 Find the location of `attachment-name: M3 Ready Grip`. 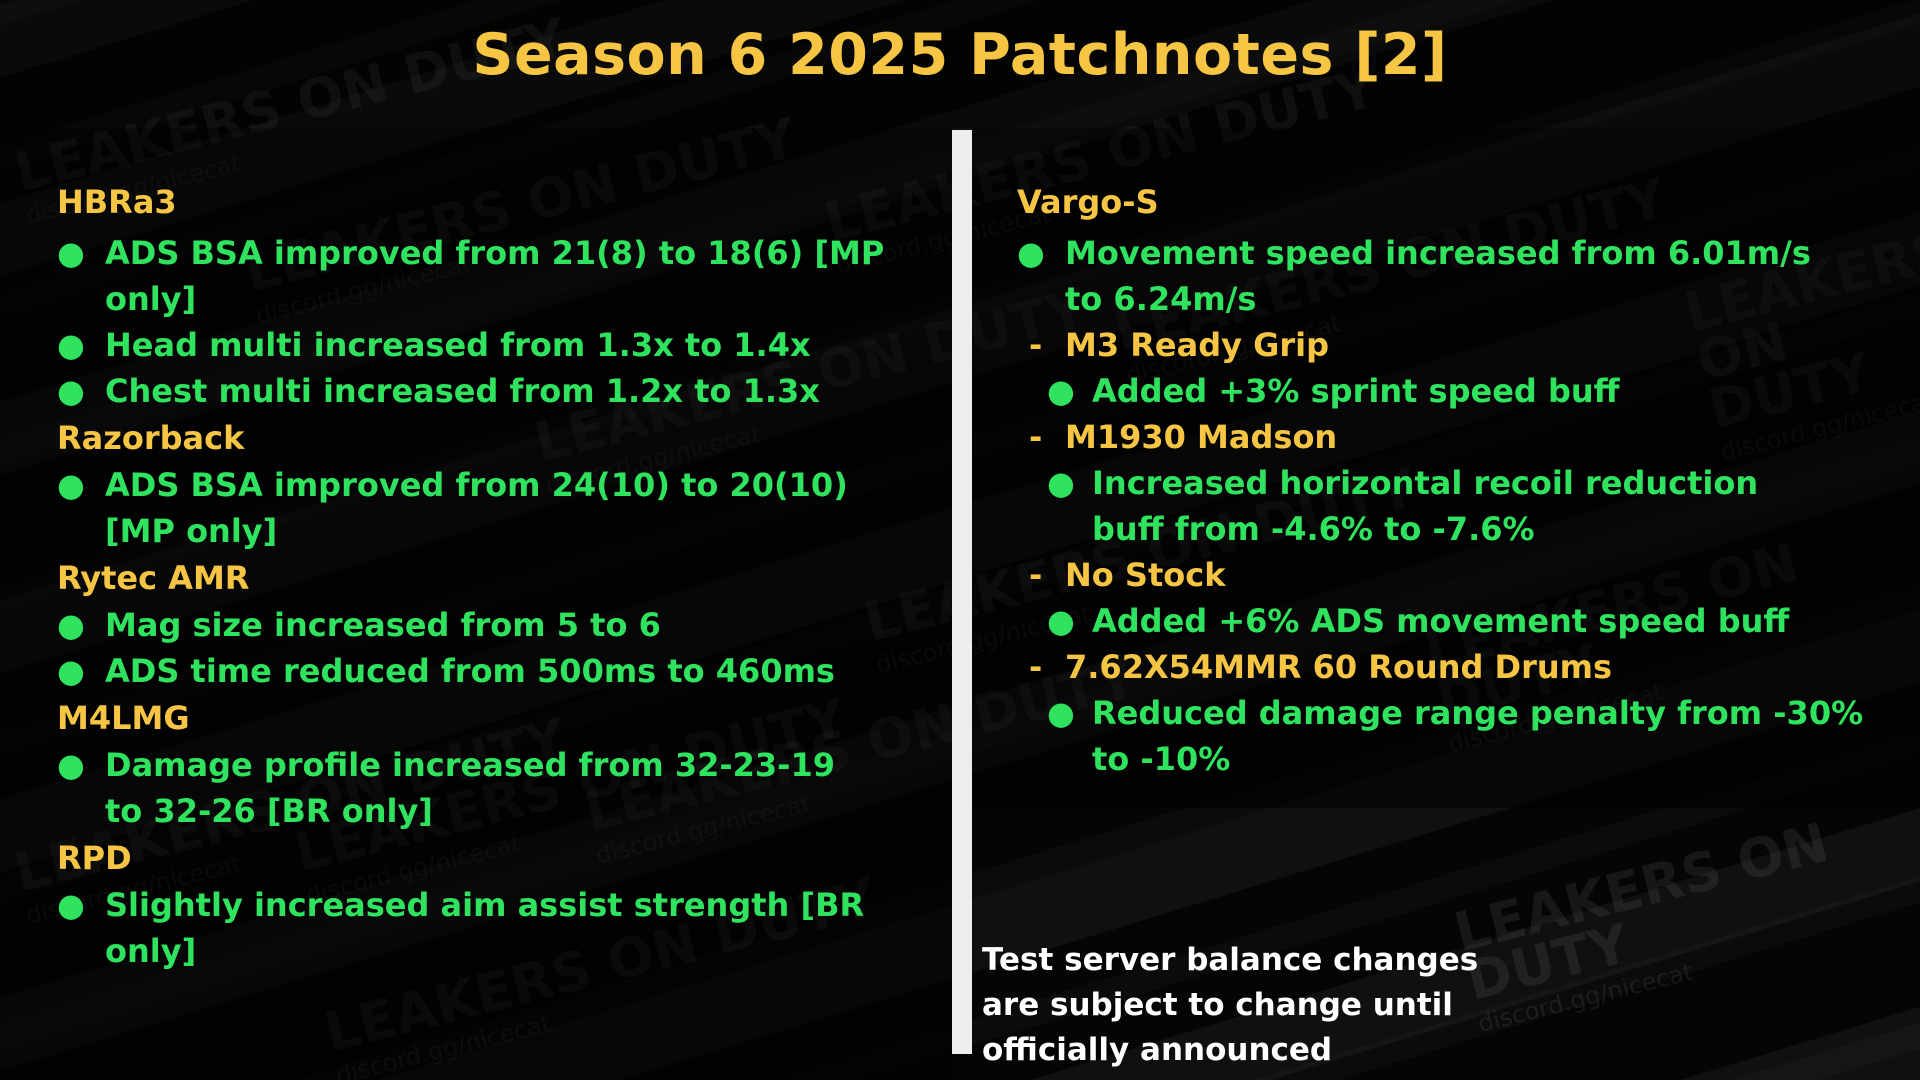

attachment-name: M3 Ready Grip is located at coordinates (1197, 345).